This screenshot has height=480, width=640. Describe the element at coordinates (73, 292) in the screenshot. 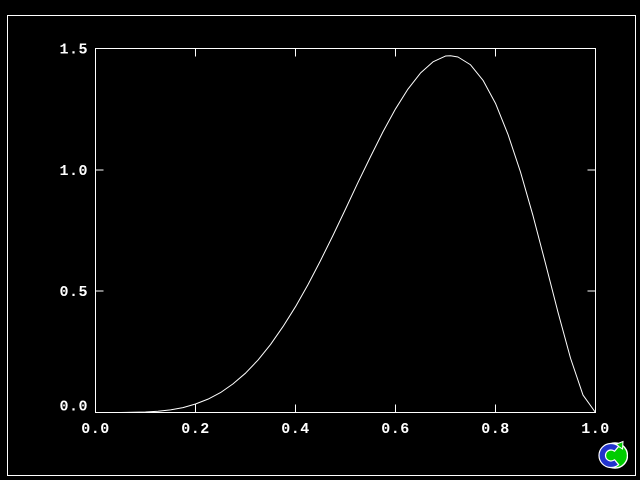

I see `y-tick-label: 0.5` at that location.